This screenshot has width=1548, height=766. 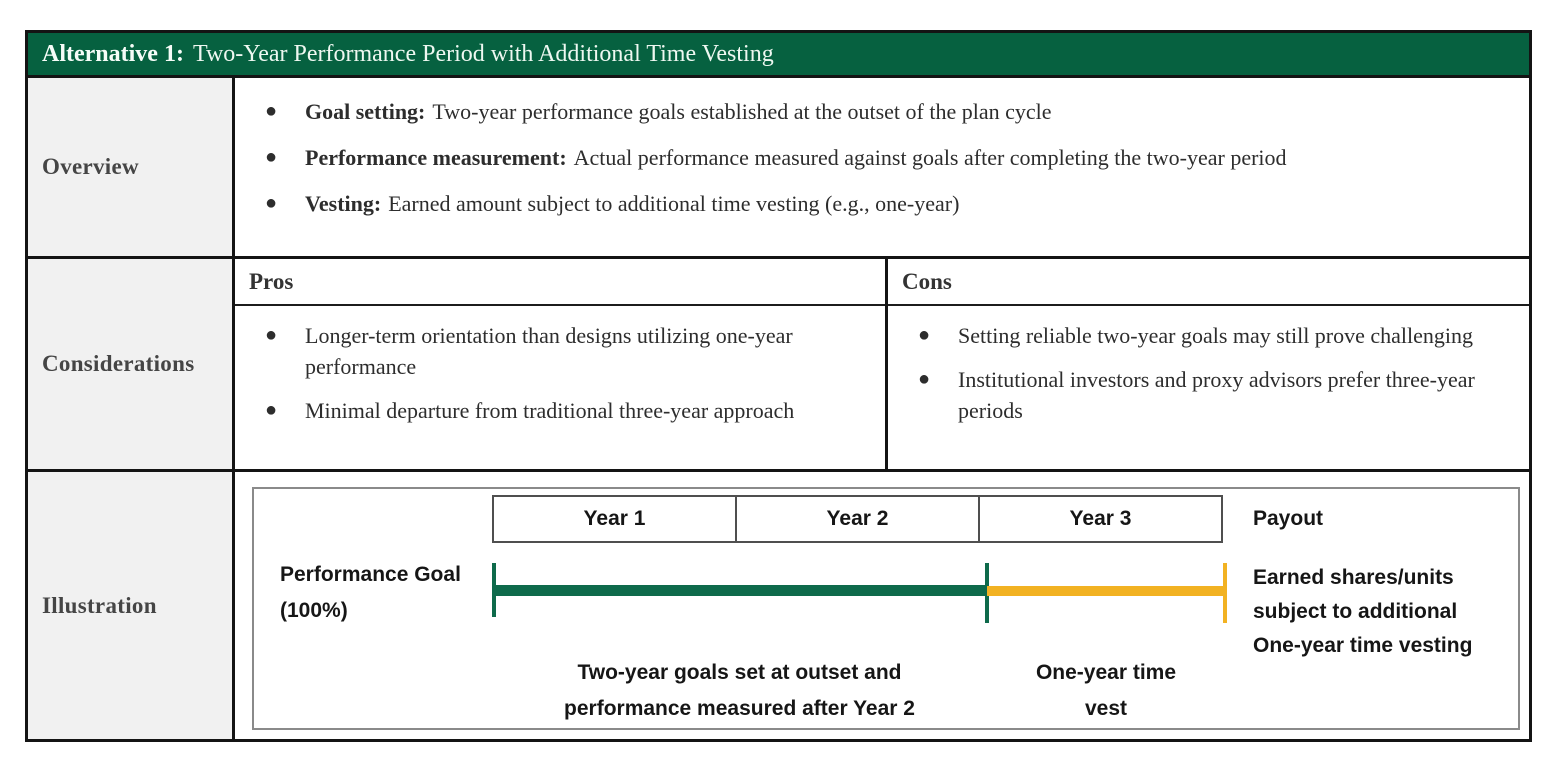 What do you see at coordinates (99, 605) in the screenshot?
I see `illustration-label: Illustration` at bounding box center [99, 605].